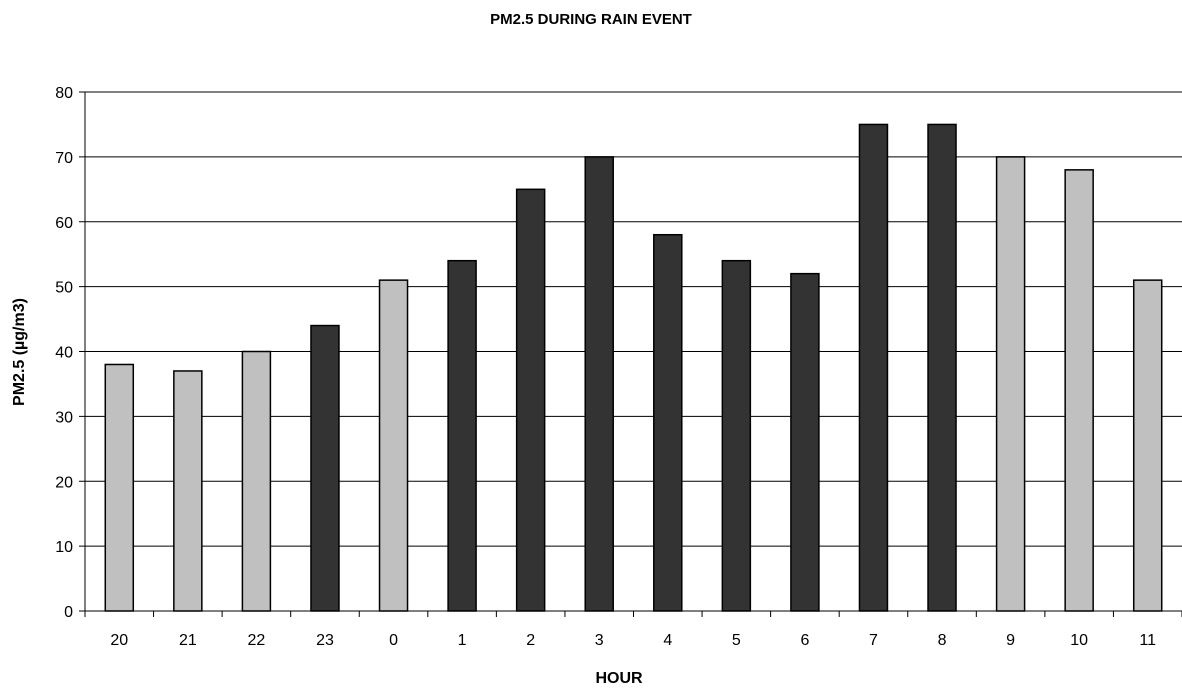 This screenshot has height=698, width=1182. What do you see at coordinates (64, 93) in the screenshot?
I see `y-tick-label: 80` at bounding box center [64, 93].